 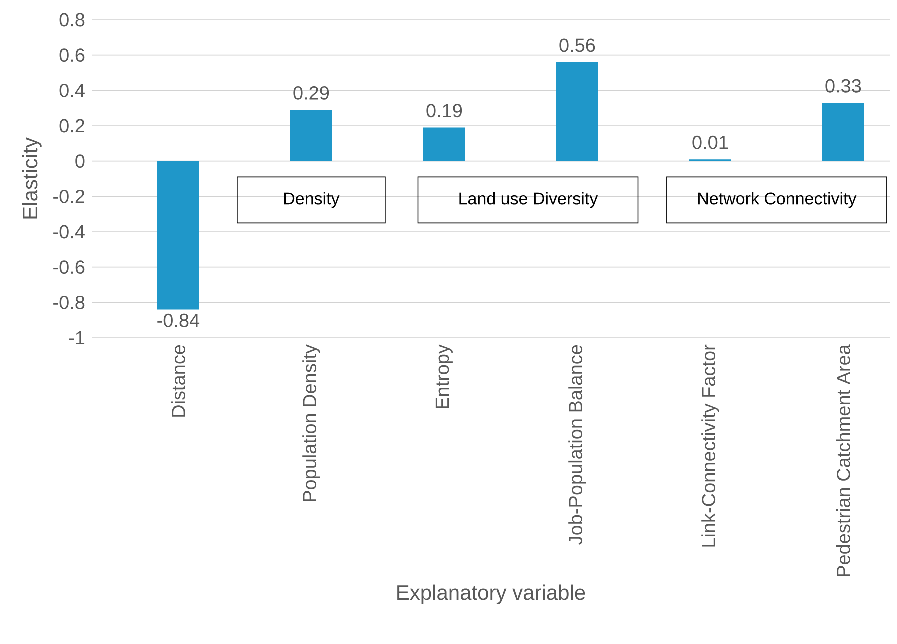 What do you see at coordinates (72, 20) in the screenshot?
I see `y-tick-label: 0.8` at bounding box center [72, 20].